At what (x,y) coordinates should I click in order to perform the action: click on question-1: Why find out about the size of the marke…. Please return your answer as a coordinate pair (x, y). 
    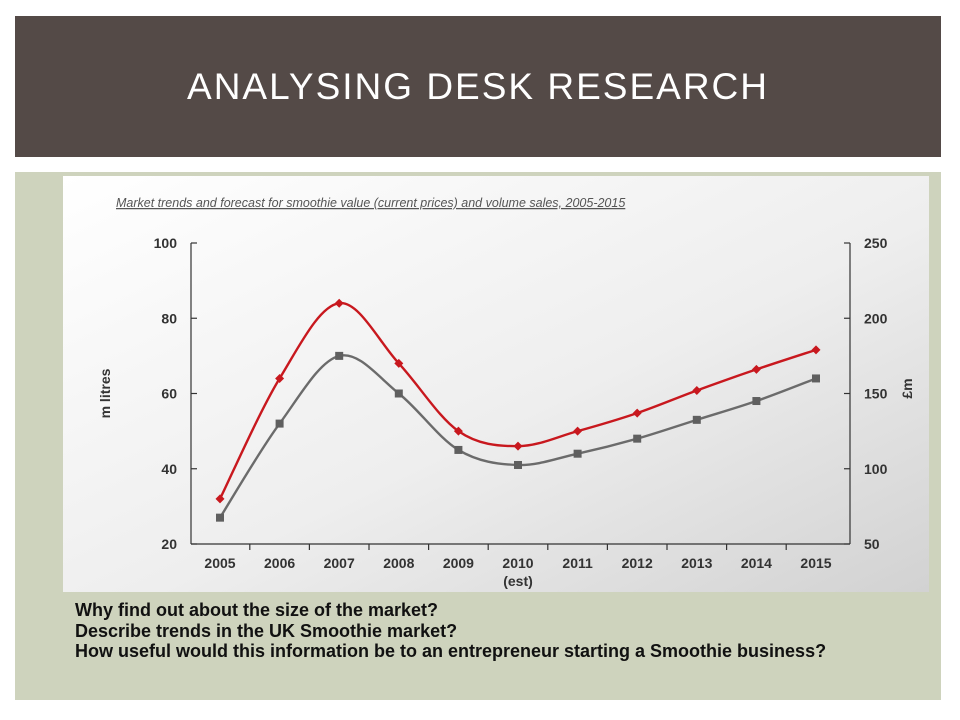
    Looking at the image, I should click on (257, 610).